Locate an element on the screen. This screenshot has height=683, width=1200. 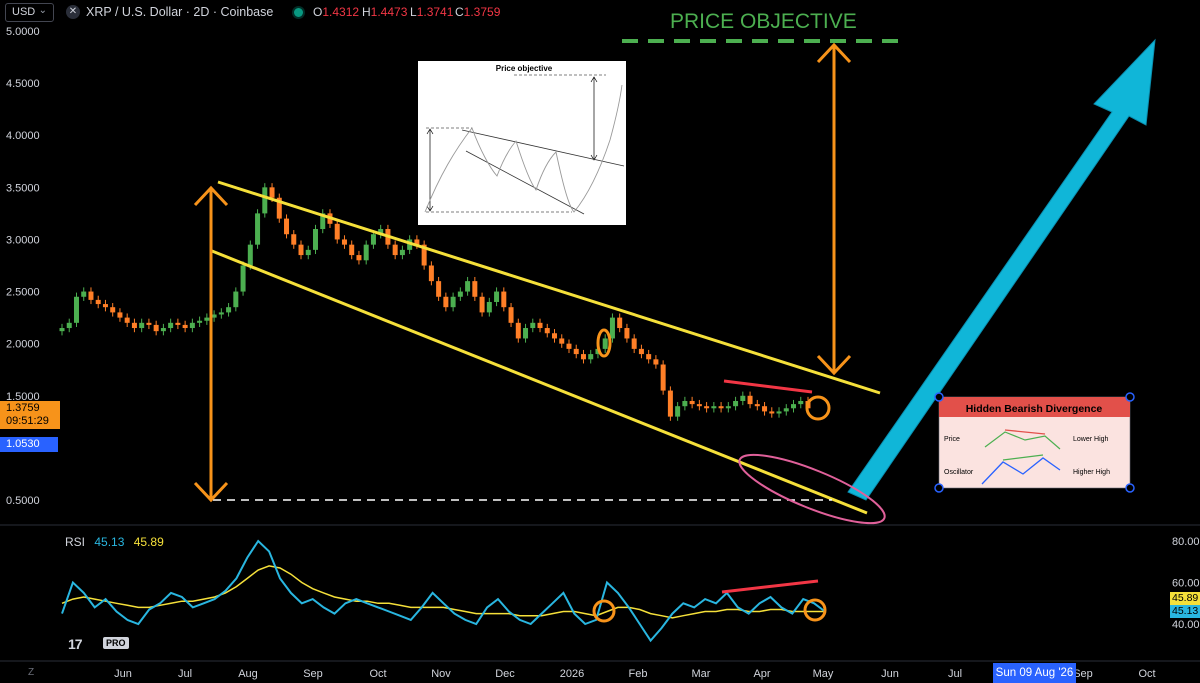
price-divergence-line is located at coordinates (768, 386).